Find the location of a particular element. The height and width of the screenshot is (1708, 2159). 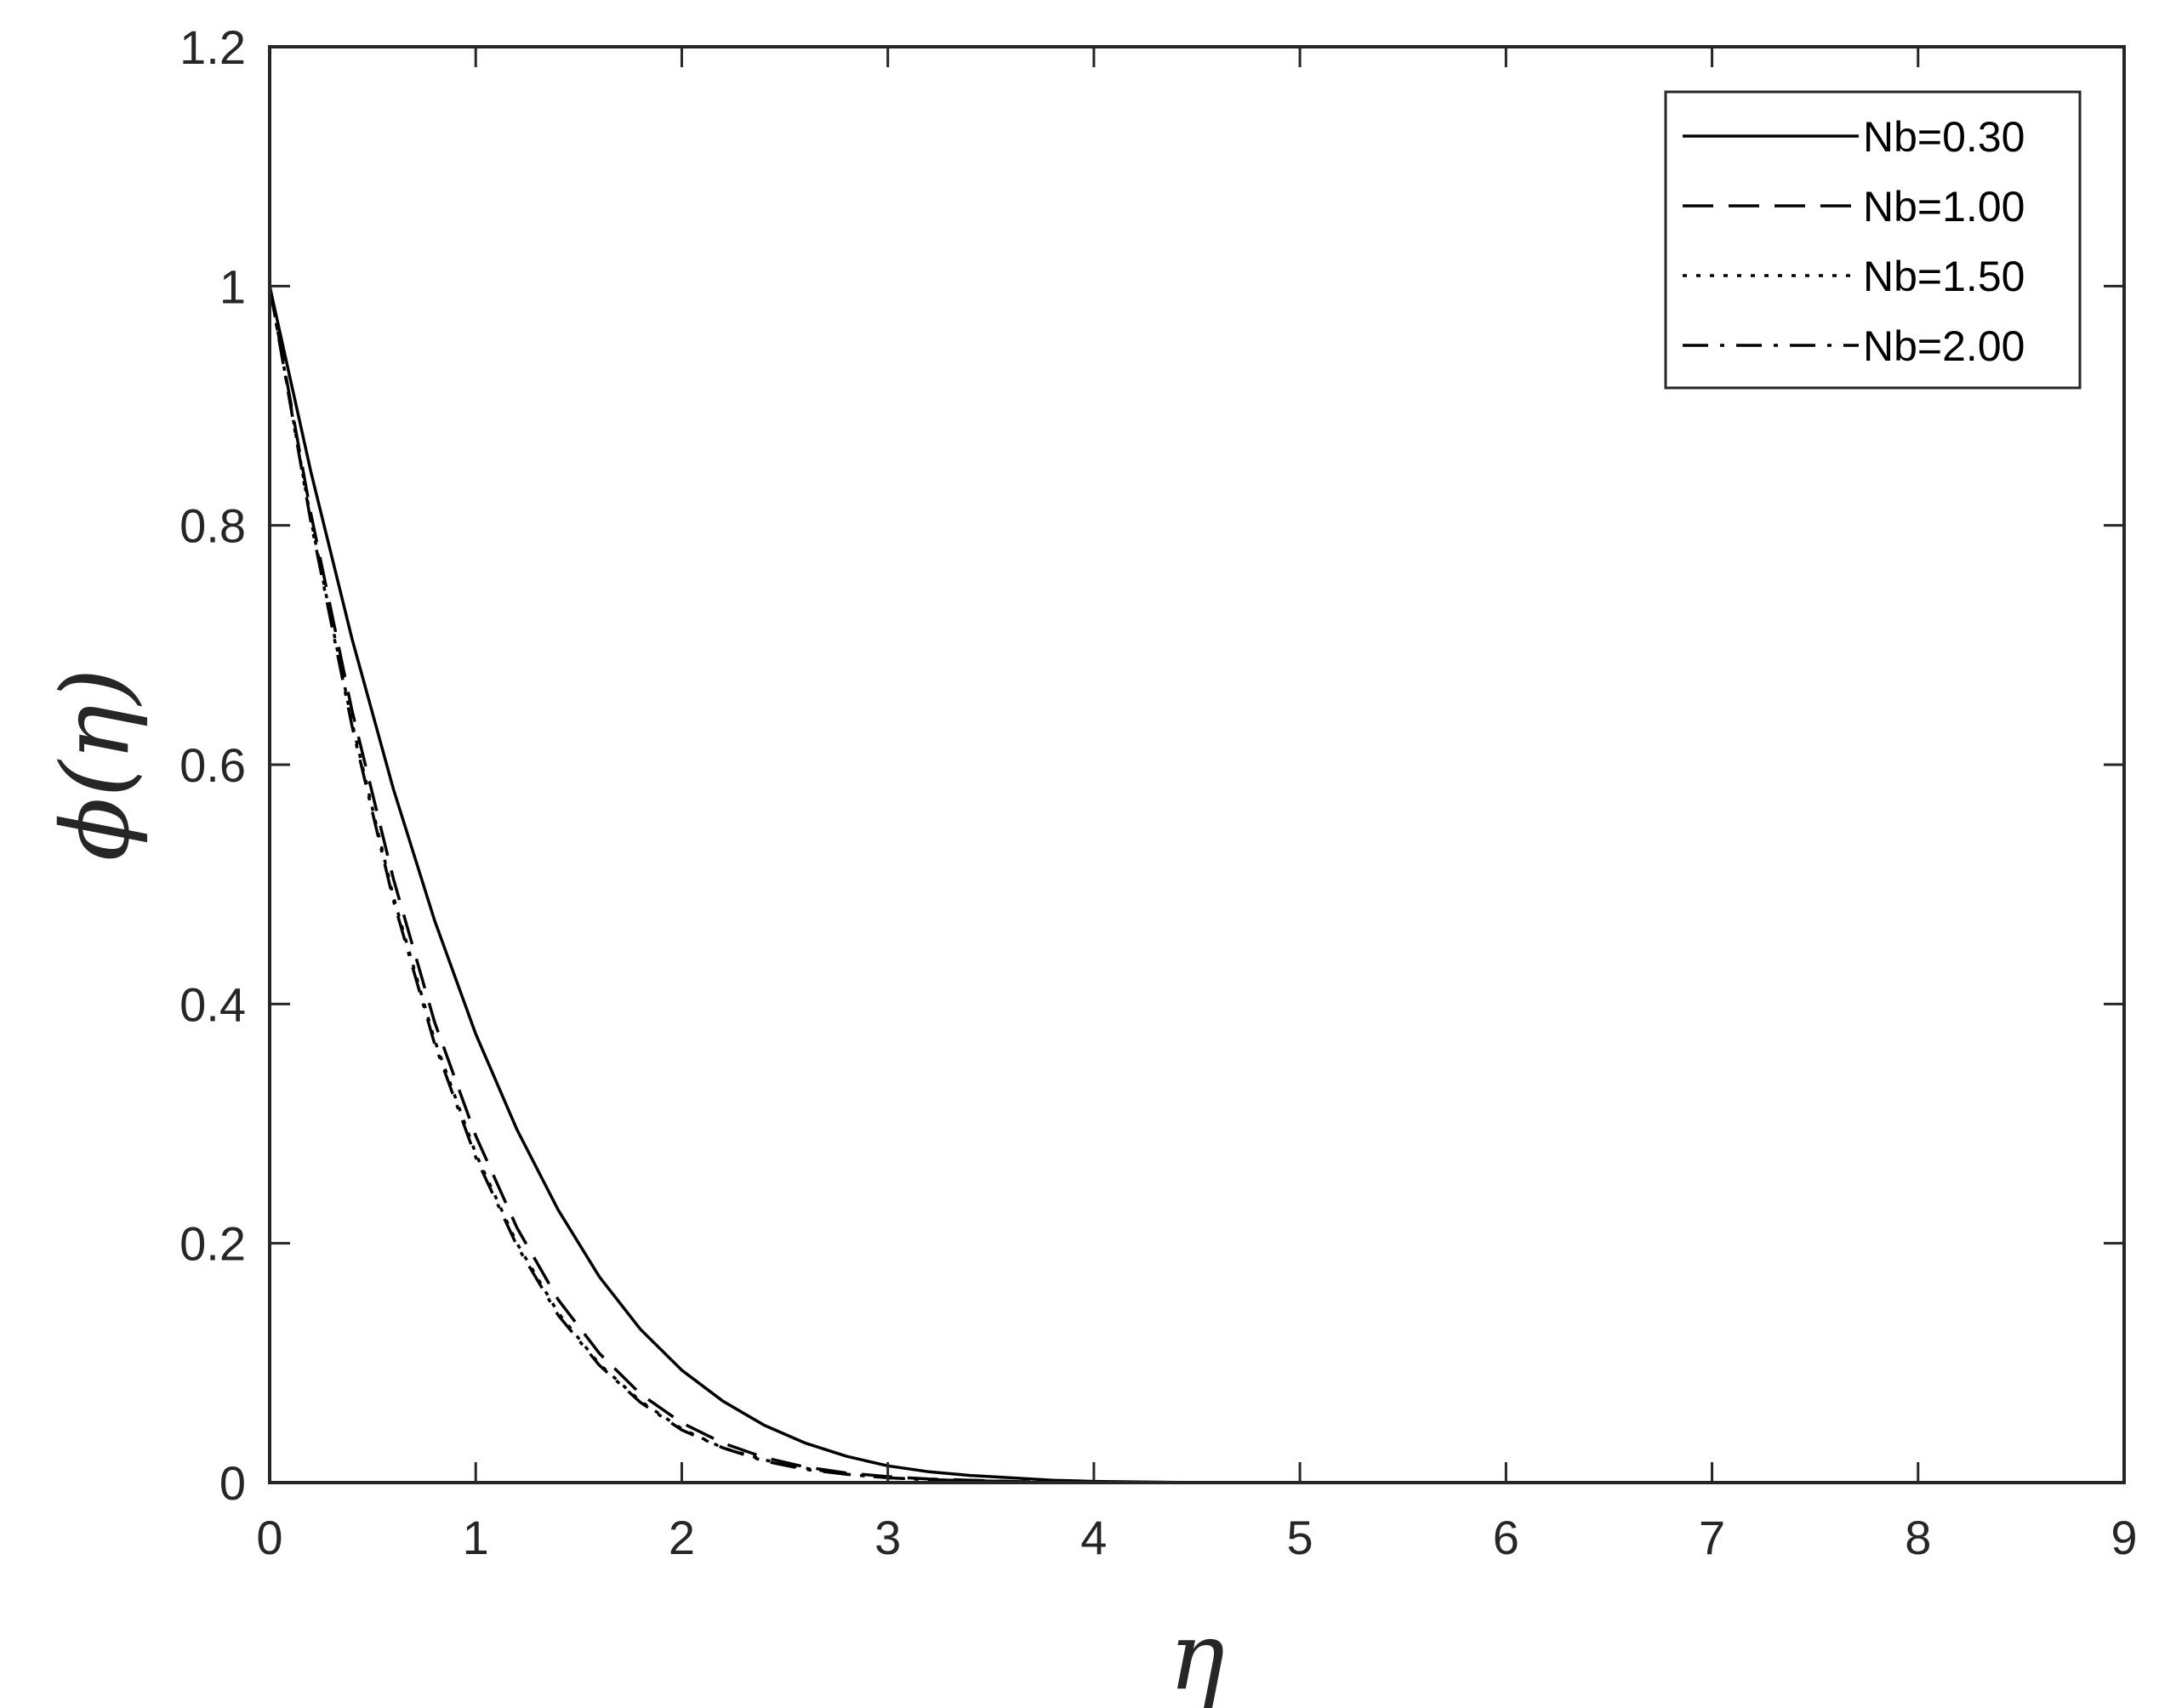

y-axis-label: ϕ(η) is located at coordinates (95, 765).